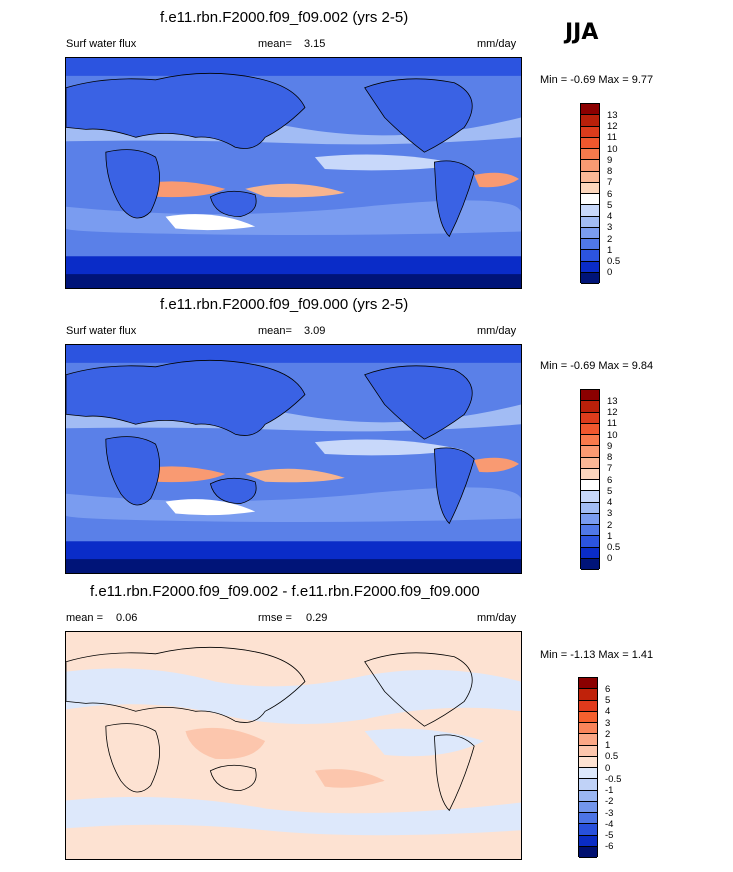 The height and width of the screenshot is (872, 733). Describe the element at coordinates (610, 558) in the screenshot. I see `colorbar-tick: 0` at that location.